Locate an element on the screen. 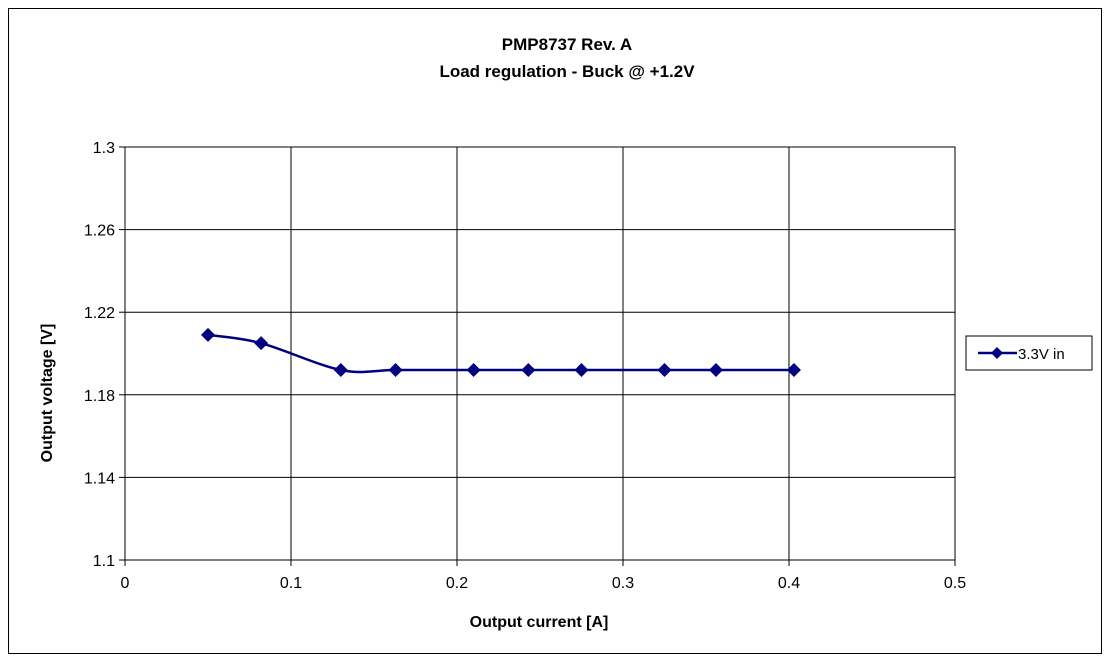 The width and height of the screenshot is (1109, 661). chart-subtitle: Load regulation - Buck @ +1.2V is located at coordinates (567, 71).